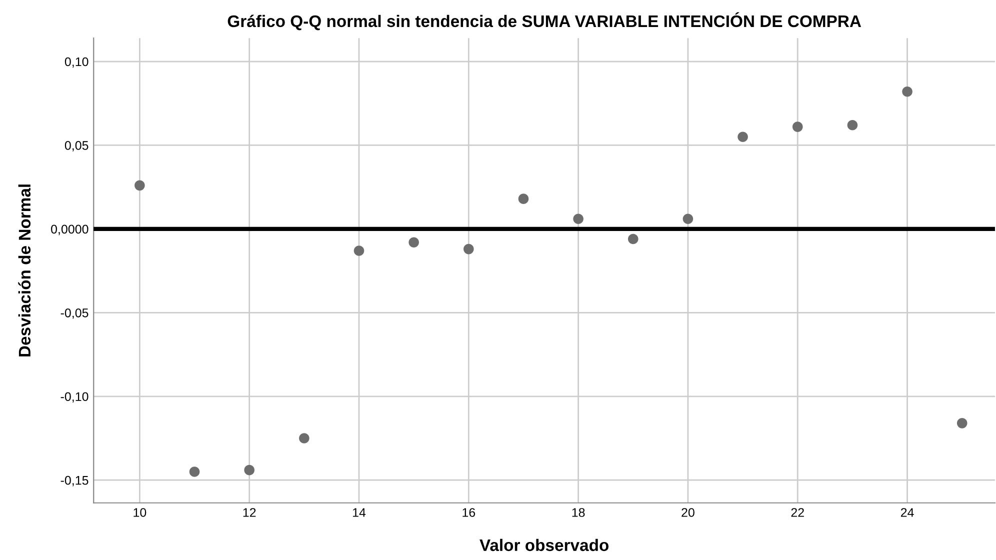 Image resolution: width=996 pixels, height=560 pixels. I want to click on y-tick-label: 0,10, so click(76, 62).